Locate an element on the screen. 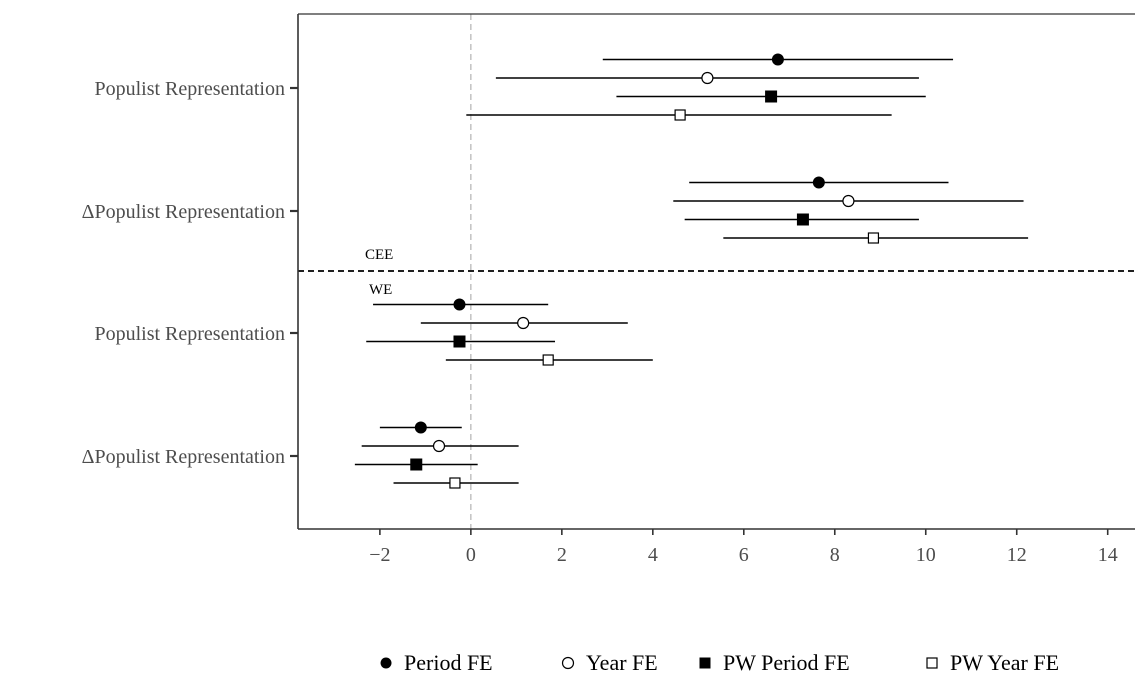 Image resolution: width=1135 pixels, height=684 pixels. x-tick-label-4: 4 is located at coordinates (653, 555).